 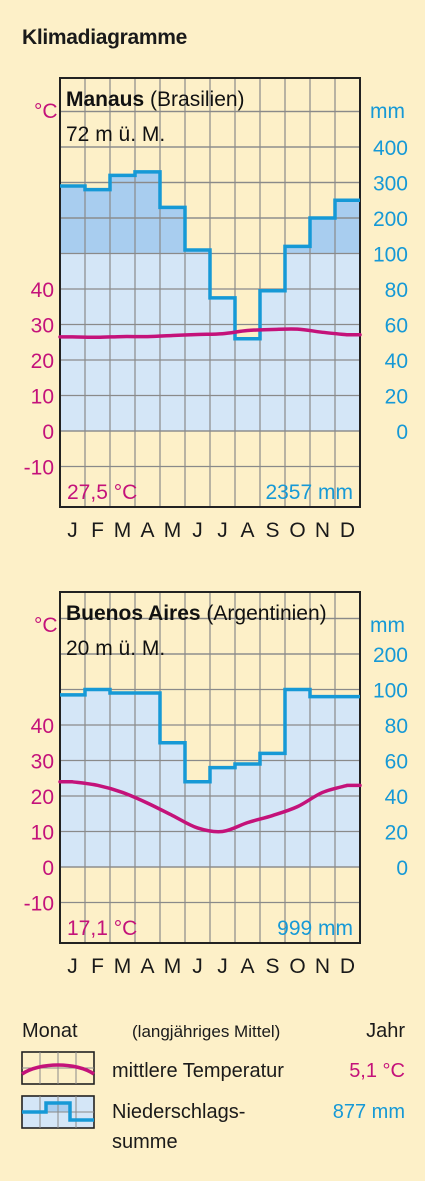 What do you see at coordinates (309, 492) in the screenshot?
I see `summary-precipitation: 2357 mm` at bounding box center [309, 492].